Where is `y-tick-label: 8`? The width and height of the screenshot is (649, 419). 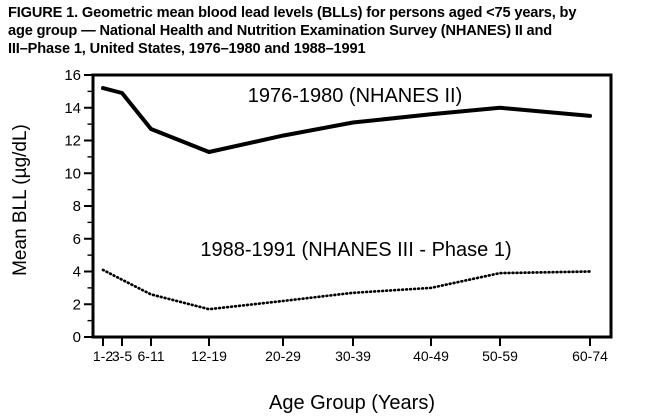 y-tick-label: 8 is located at coordinates (77, 206).